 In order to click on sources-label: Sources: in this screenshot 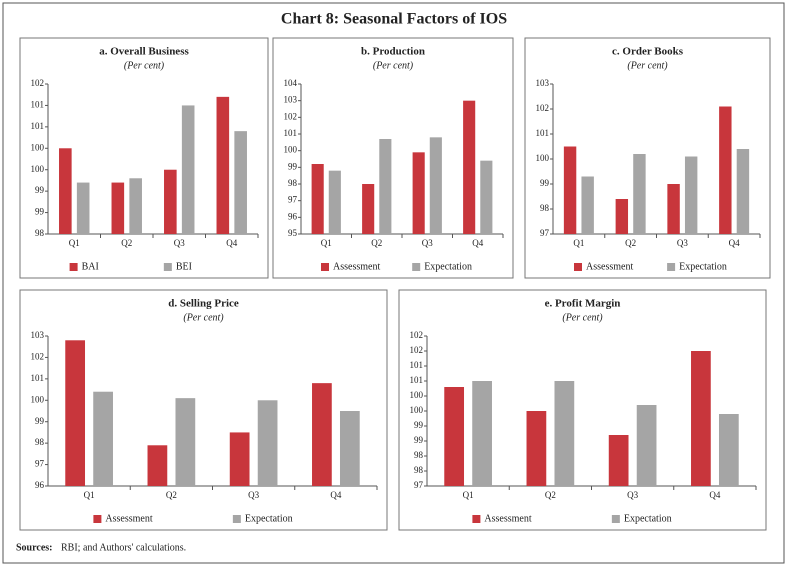, I will do `click(34, 547)`.